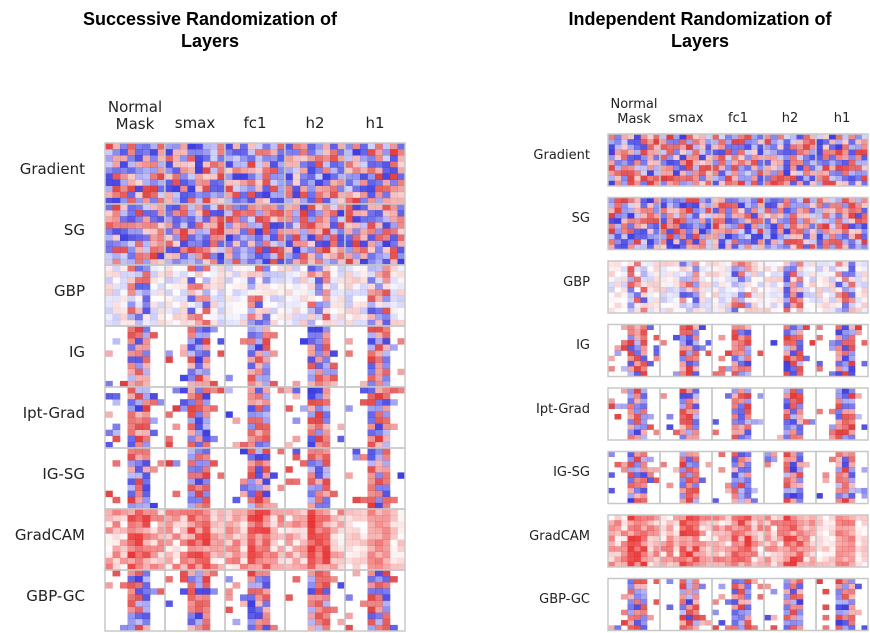 This screenshot has height=633, width=870. Describe the element at coordinates (634, 112) in the screenshot. I see `column-label: Normal Mask` at that location.